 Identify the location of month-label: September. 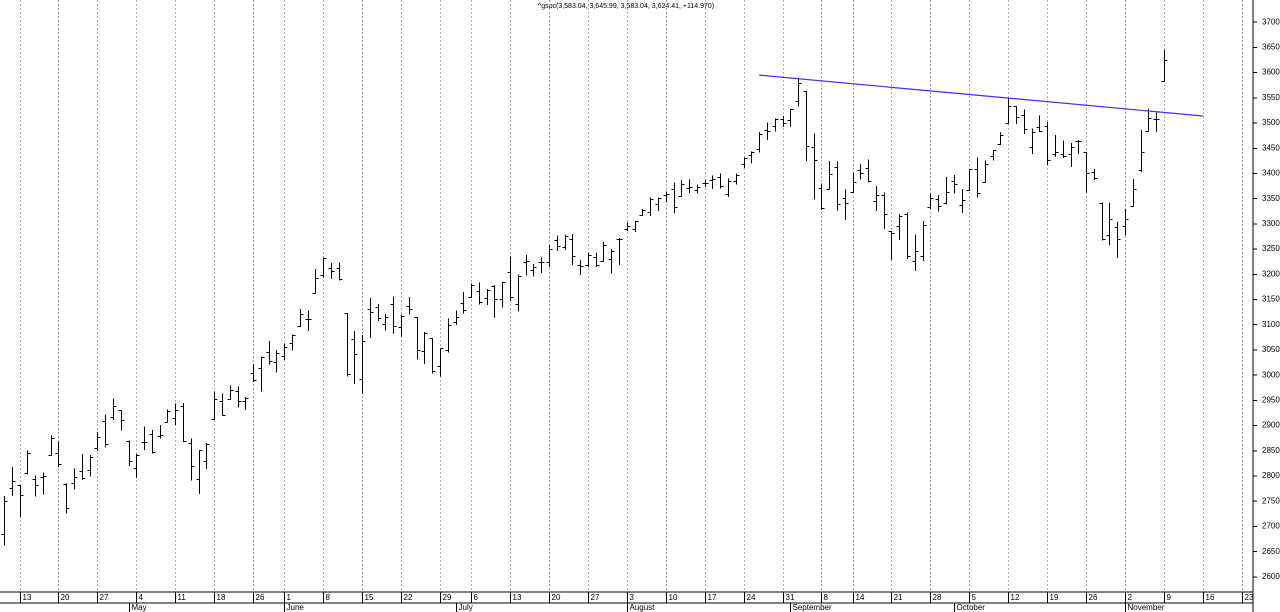
(812, 607).